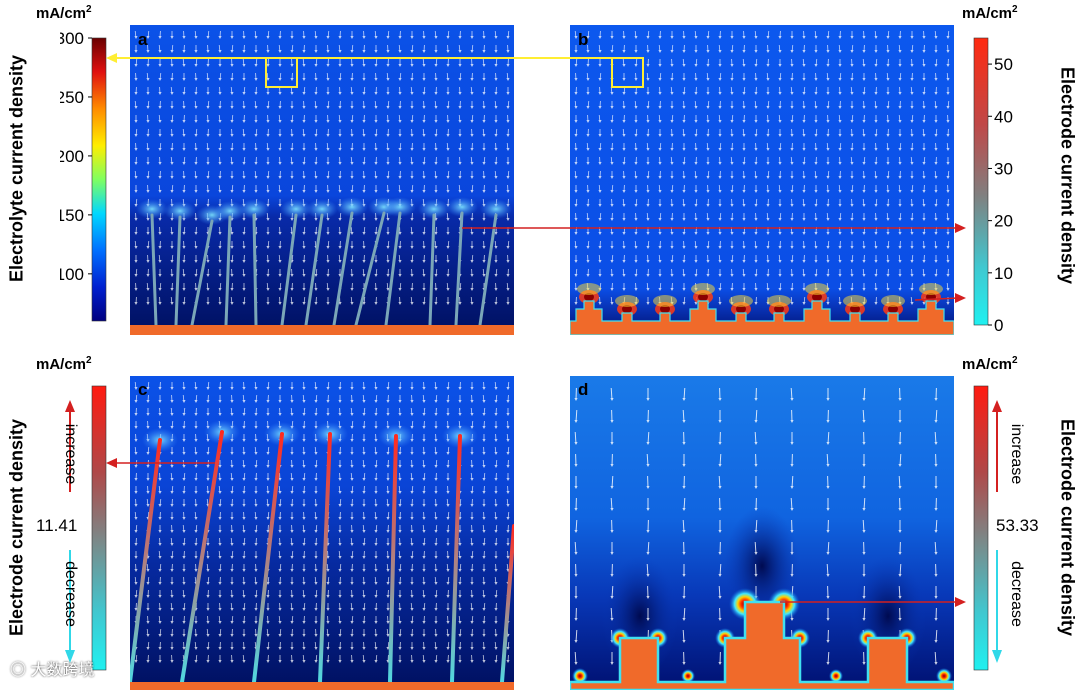 This screenshot has height=690, width=1080. What do you see at coordinates (1003, 221) in the screenshot?
I see `electrode-tick: 20` at bounding box center [1003, 221].